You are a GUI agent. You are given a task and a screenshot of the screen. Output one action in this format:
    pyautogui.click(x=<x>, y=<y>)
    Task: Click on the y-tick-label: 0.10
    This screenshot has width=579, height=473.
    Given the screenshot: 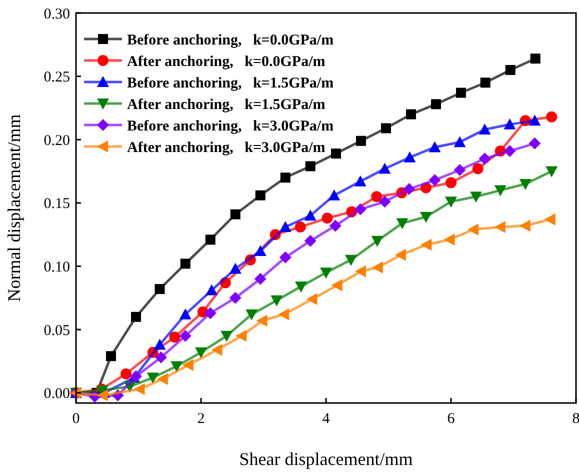 What is the action you would take?
    pyautogui.click(x=57, y=267)
    